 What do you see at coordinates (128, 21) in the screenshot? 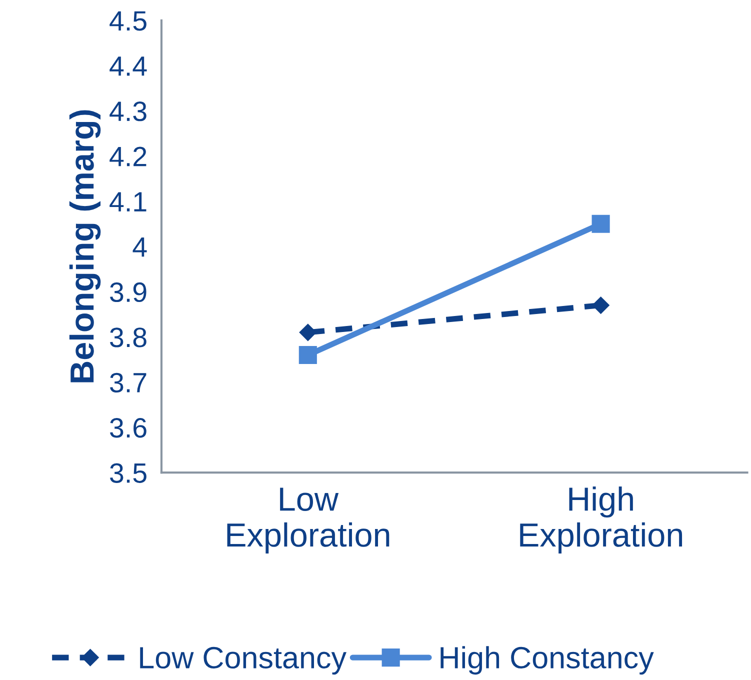
I see `y-tick-label: 4.5` at bounding box center [128, 21].